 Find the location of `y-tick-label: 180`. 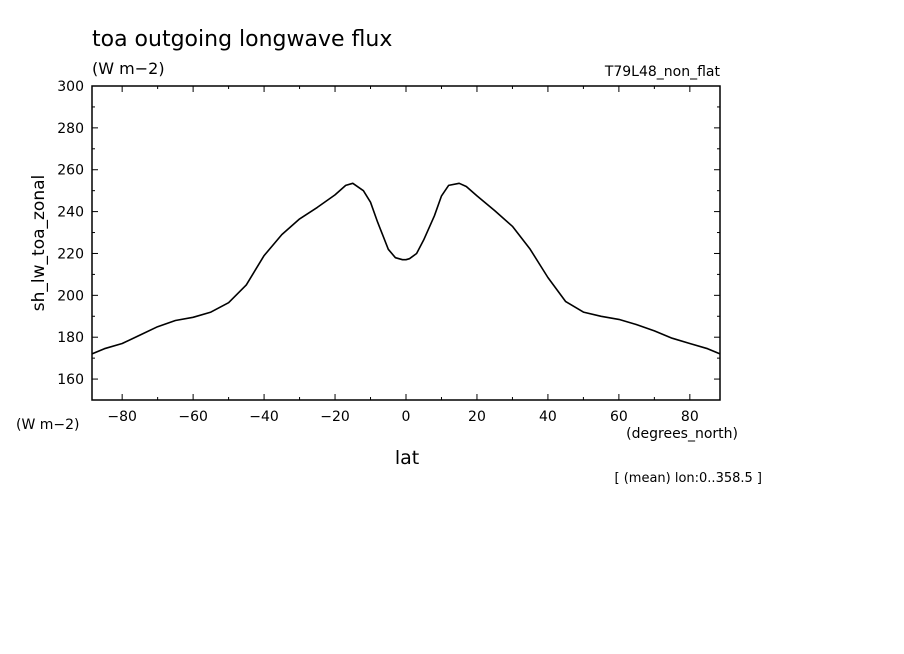

y-tick-label: 180 is located at coordinates (70, 338).